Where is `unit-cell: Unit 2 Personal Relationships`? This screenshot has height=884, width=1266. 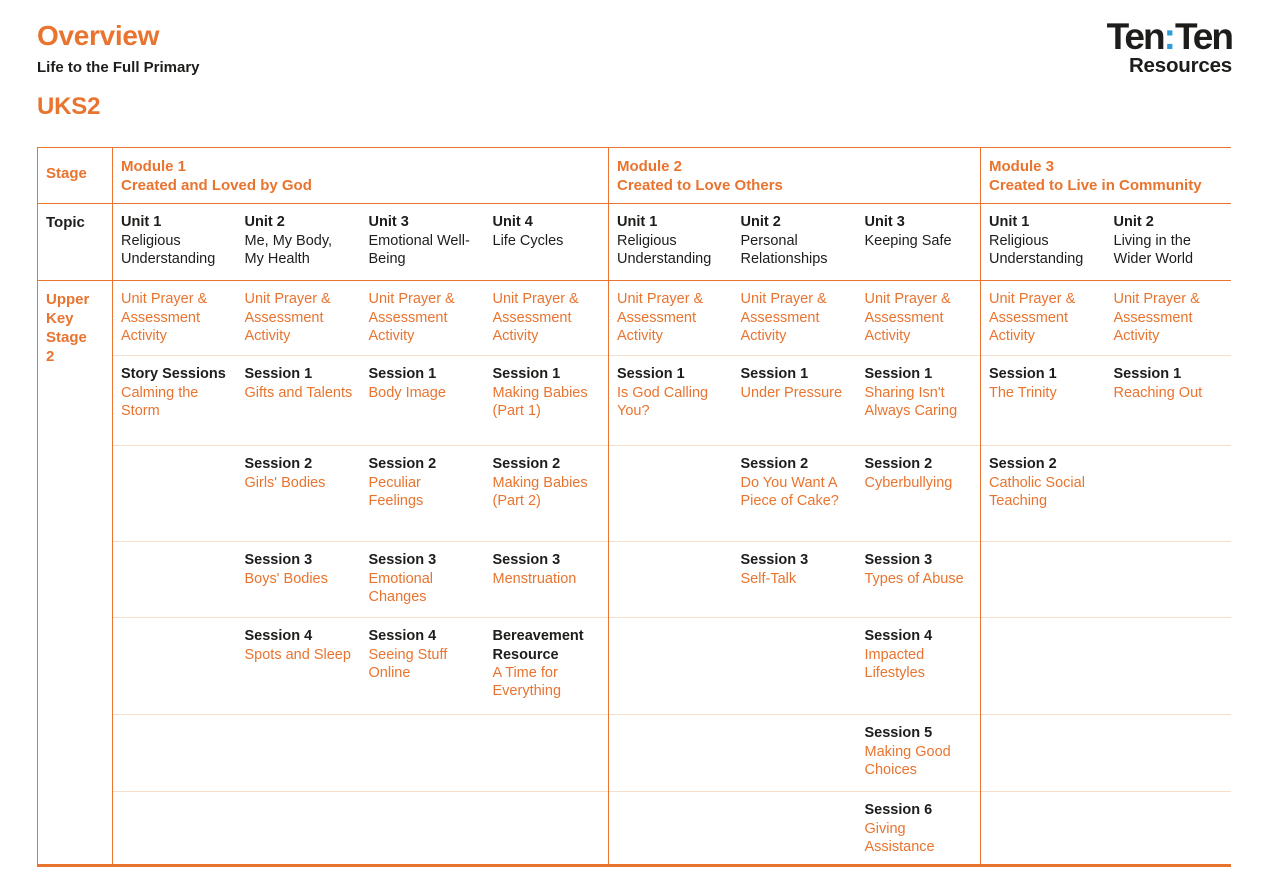
unit-cell: Unit 2 Personal Relationships is located at coordinates (794, 242).